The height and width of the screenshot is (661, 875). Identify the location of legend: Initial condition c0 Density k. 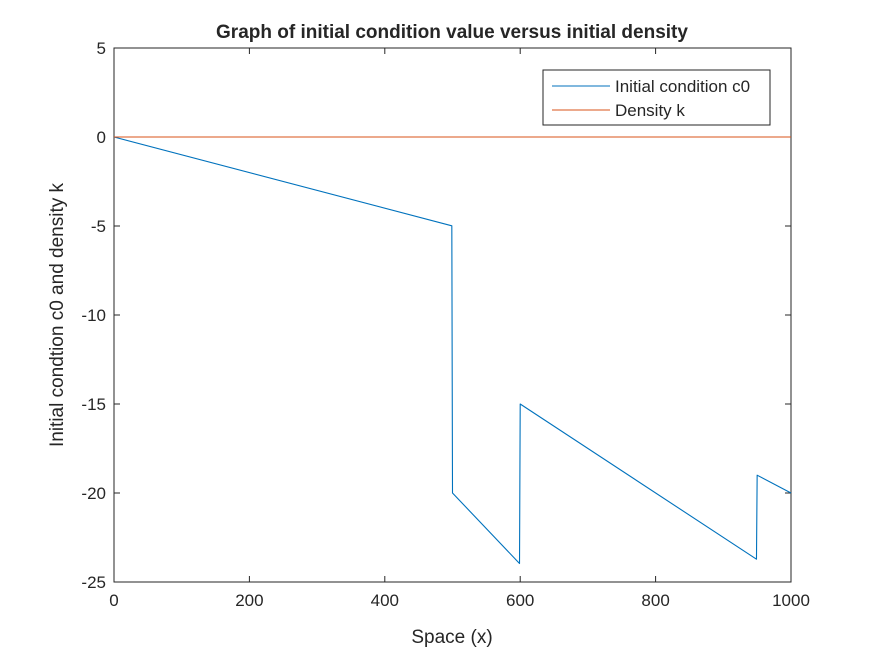
(656, 97).